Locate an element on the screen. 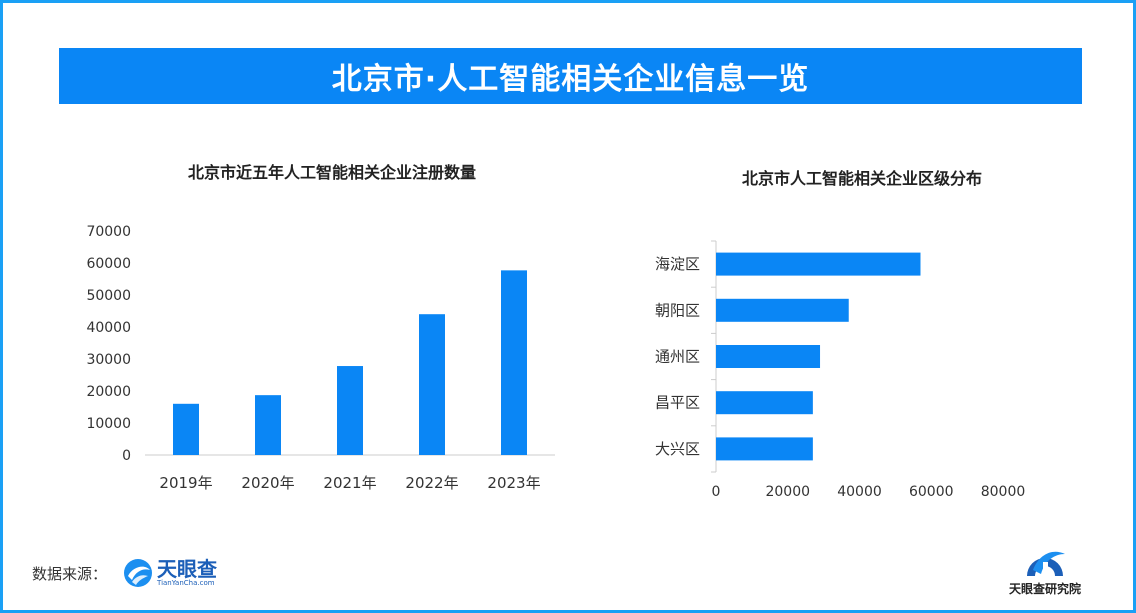 Image resolution: width=1136 pixels, height=613 pixels. x-category-label: 2023年 is located at coordinates (513, 483).